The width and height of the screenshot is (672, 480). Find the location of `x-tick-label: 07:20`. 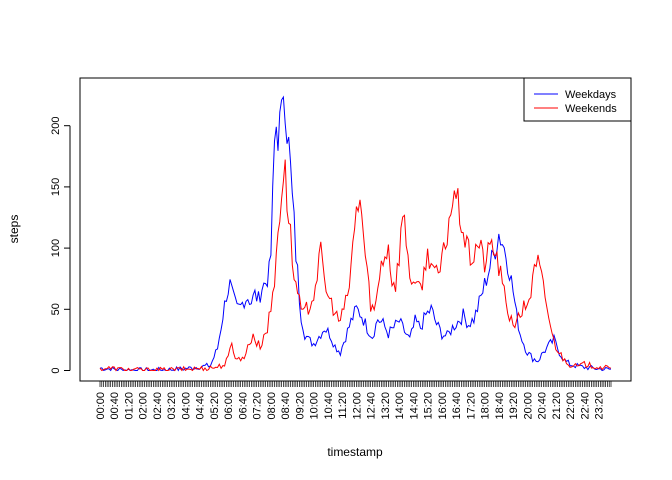

x-tick-label: 07:20 is located at coordinates (258, 406).